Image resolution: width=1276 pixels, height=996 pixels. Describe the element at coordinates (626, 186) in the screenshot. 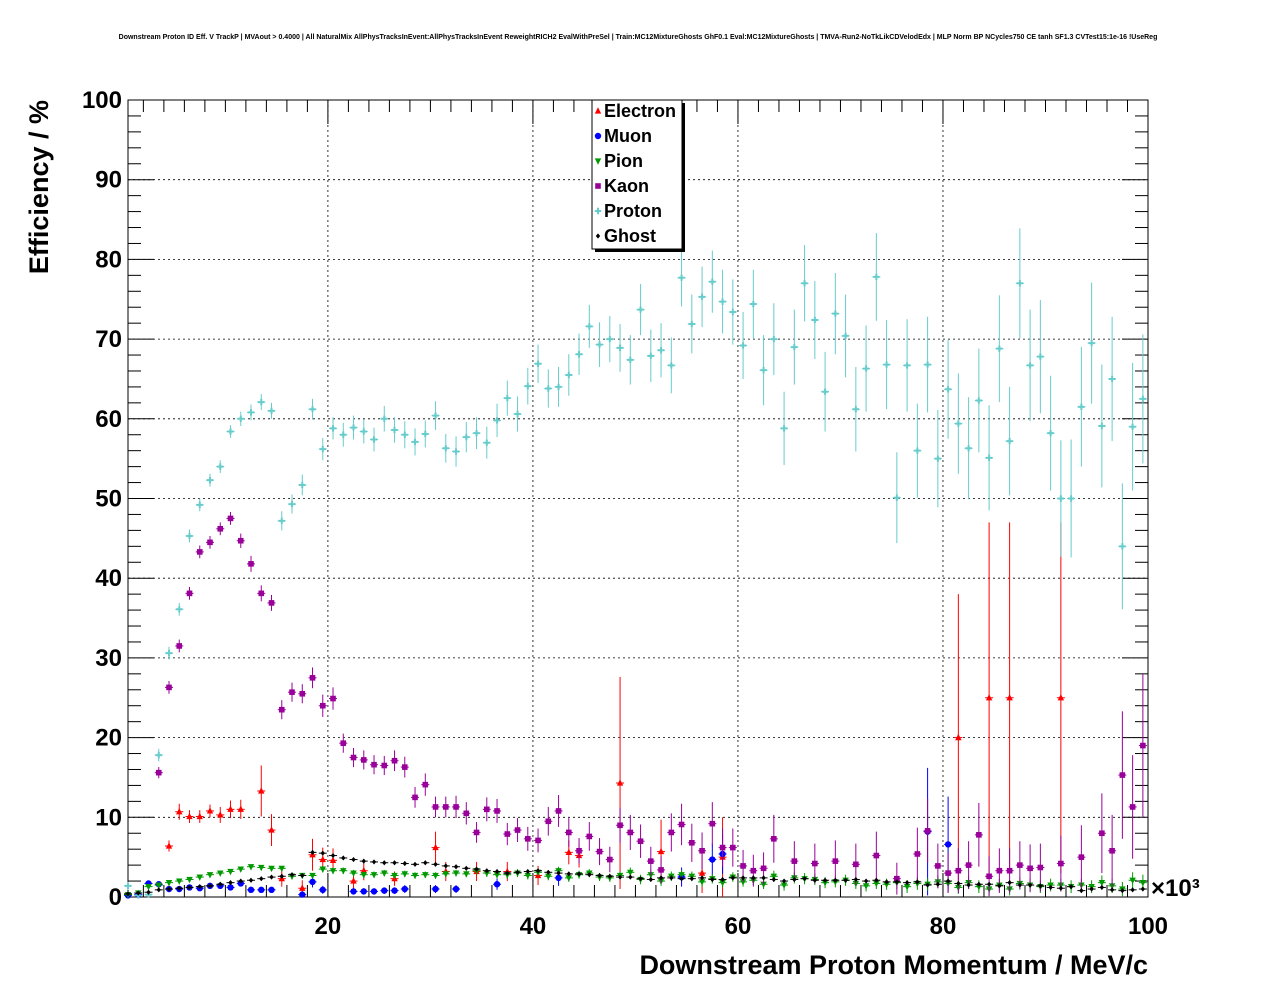

I see `legend-label-kaon: Kaon` at that location.